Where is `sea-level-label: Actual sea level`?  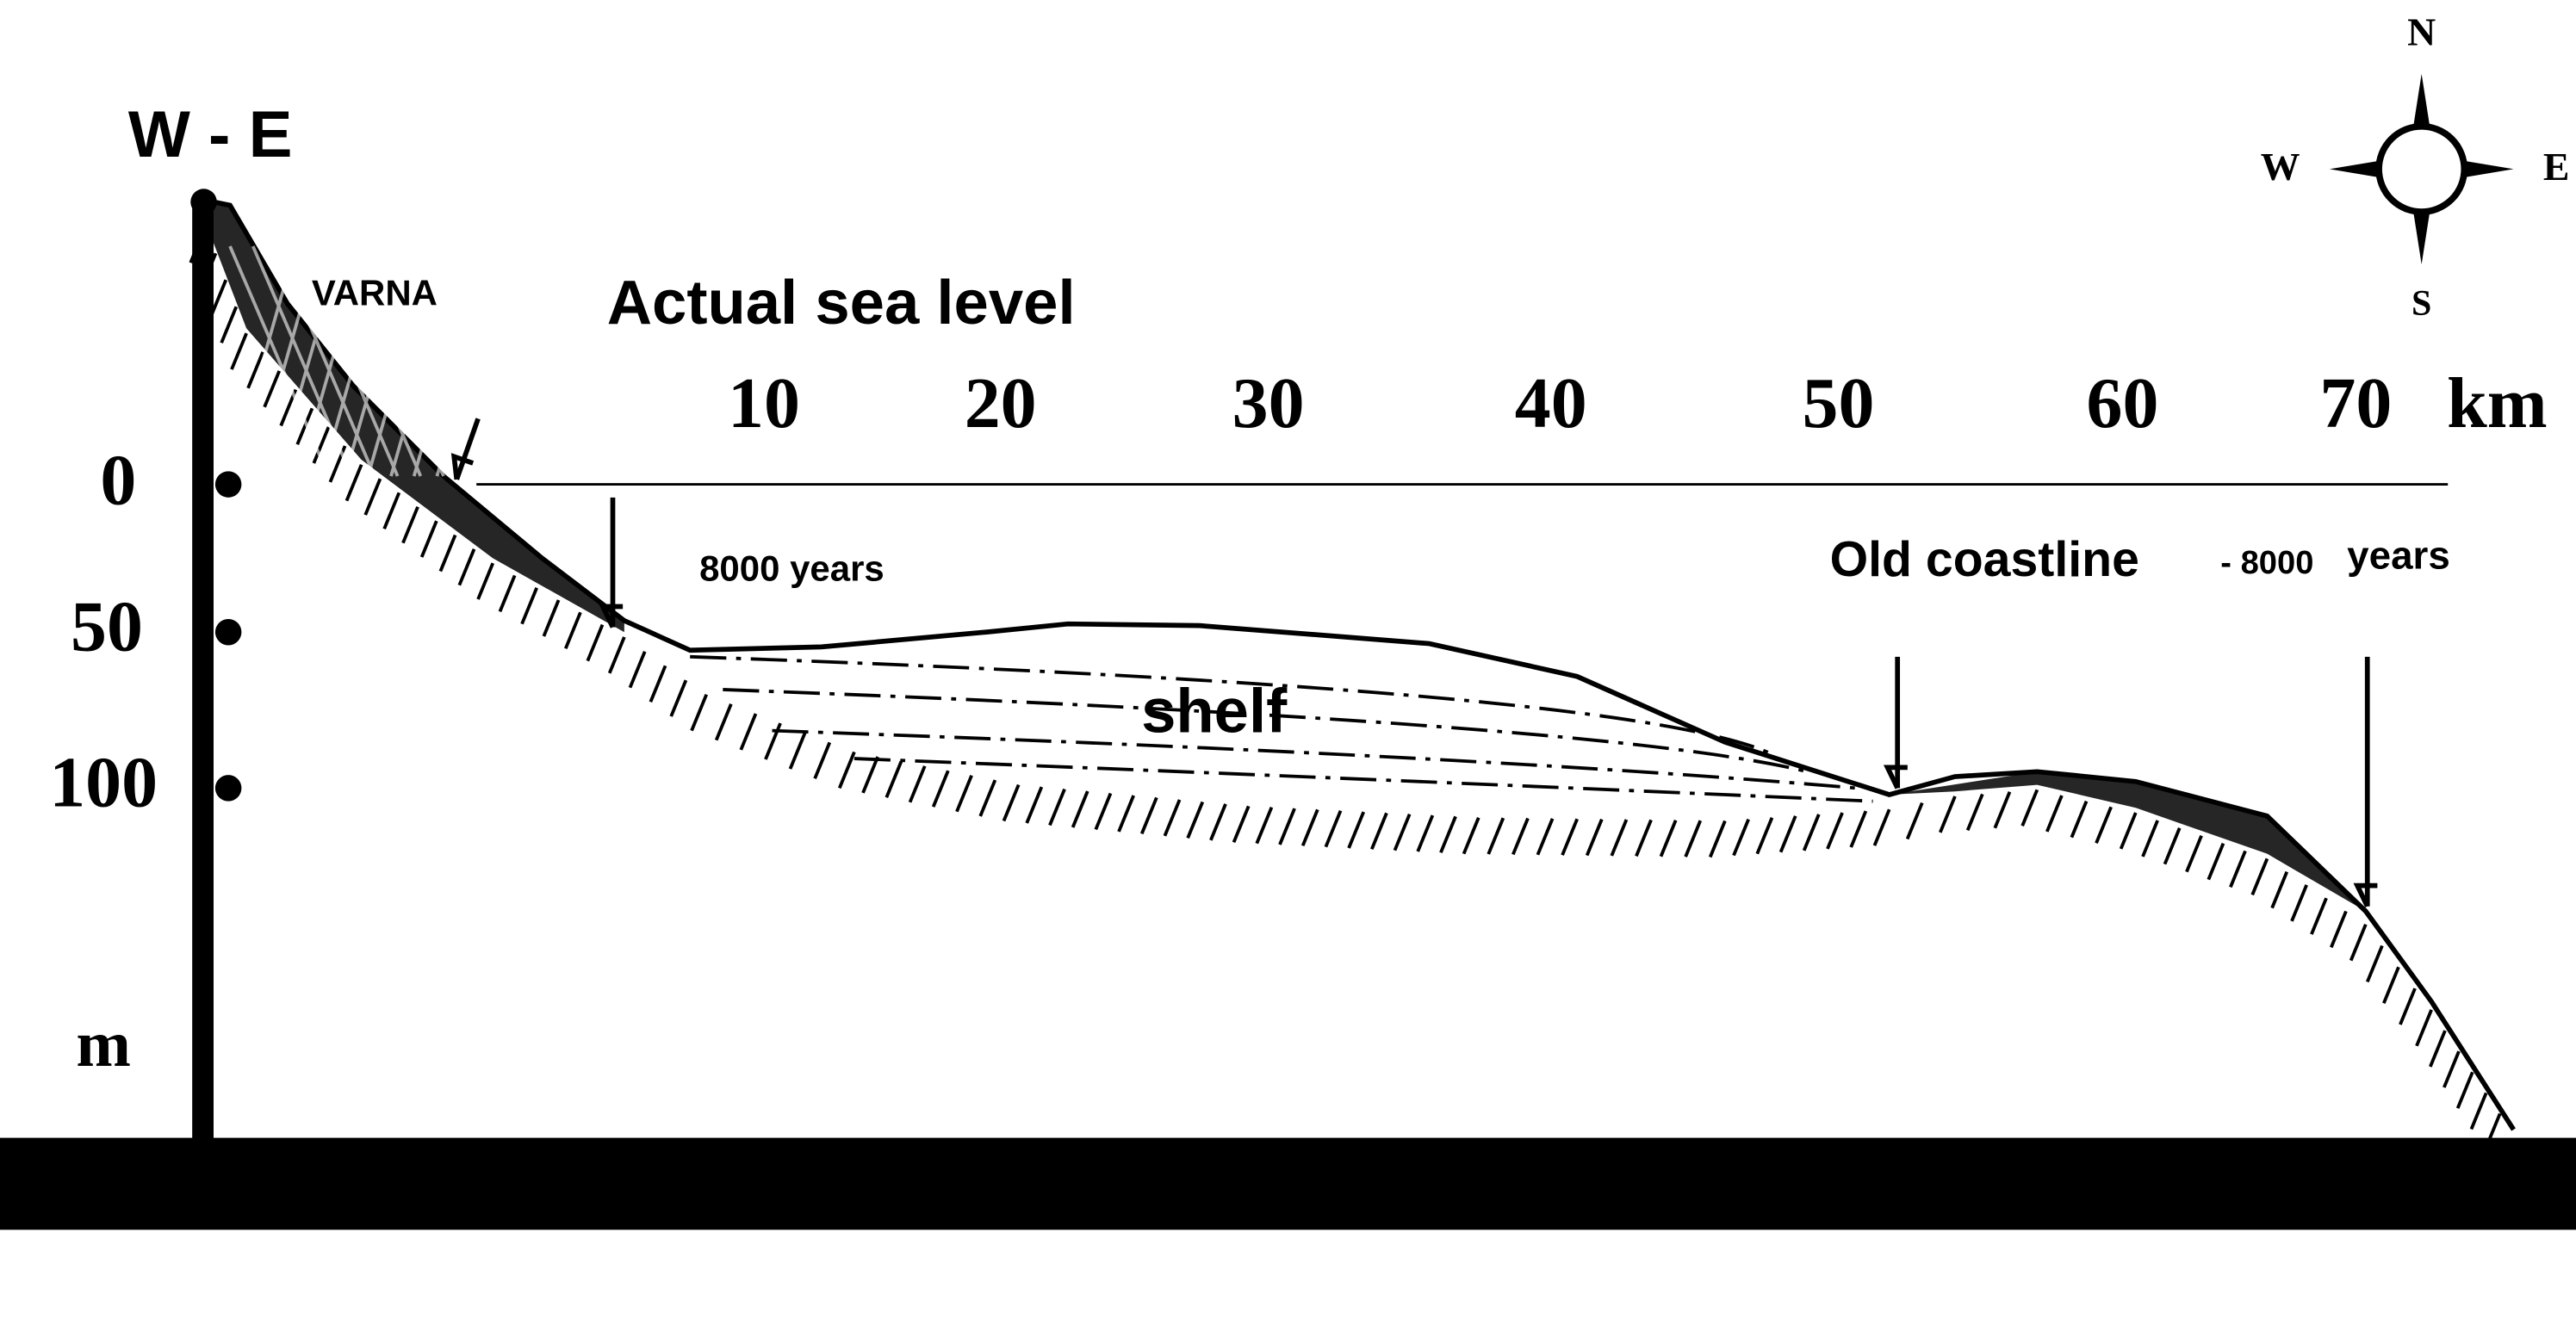
sea-level-label: Actual sea level is located at coordinates (841, 303).